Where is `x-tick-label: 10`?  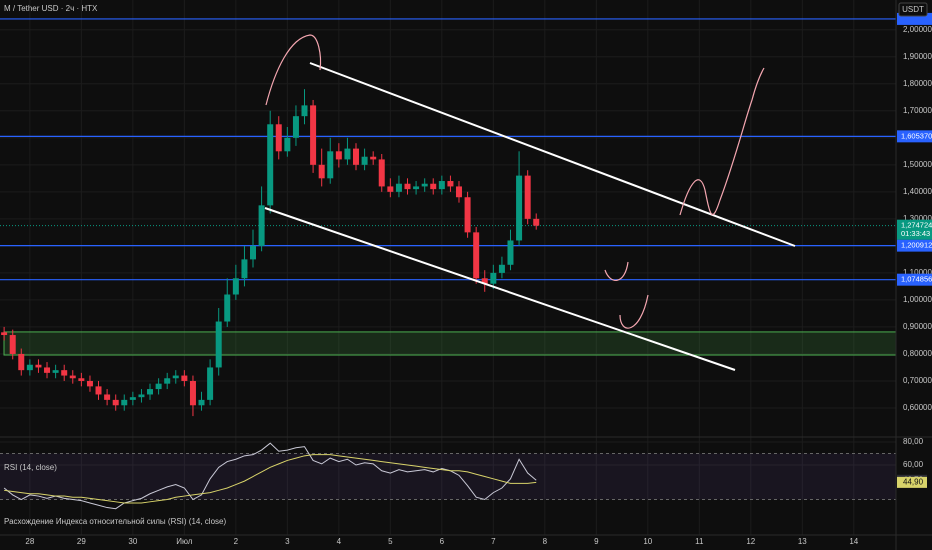 x-tick-label: 10 is located at coordinates (647, 541).